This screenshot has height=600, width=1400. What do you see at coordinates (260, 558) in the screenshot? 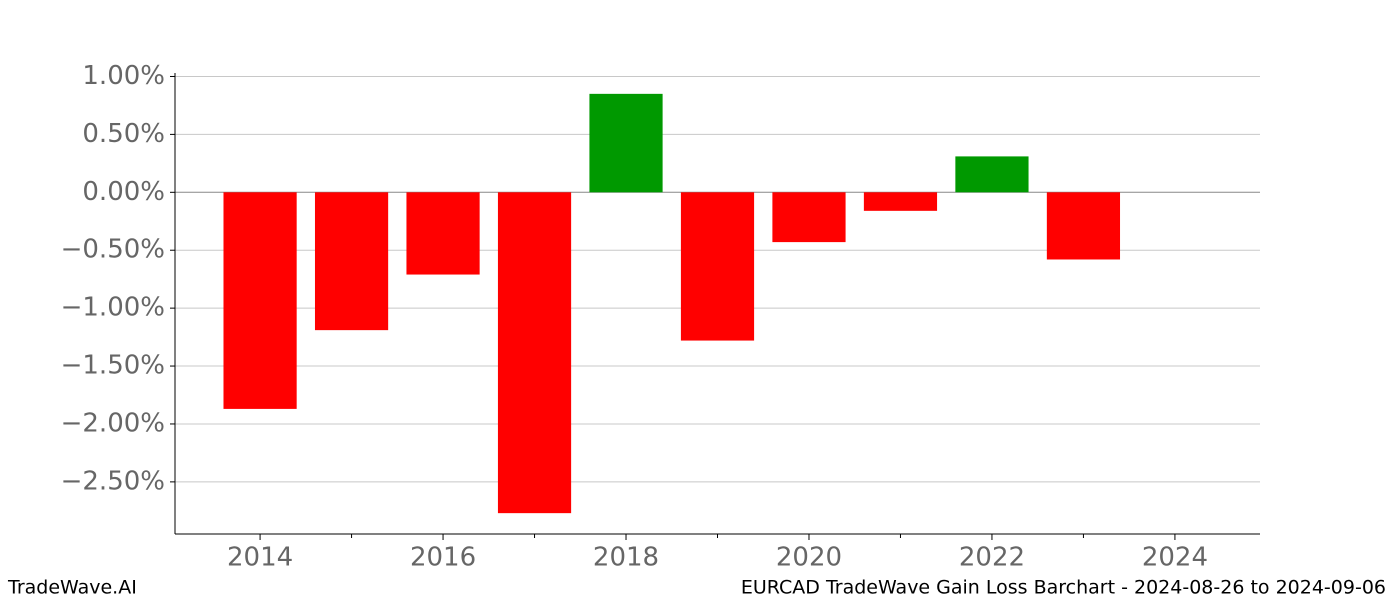
I see `x-tick-label: 2014` at bounding box center [260, 558].